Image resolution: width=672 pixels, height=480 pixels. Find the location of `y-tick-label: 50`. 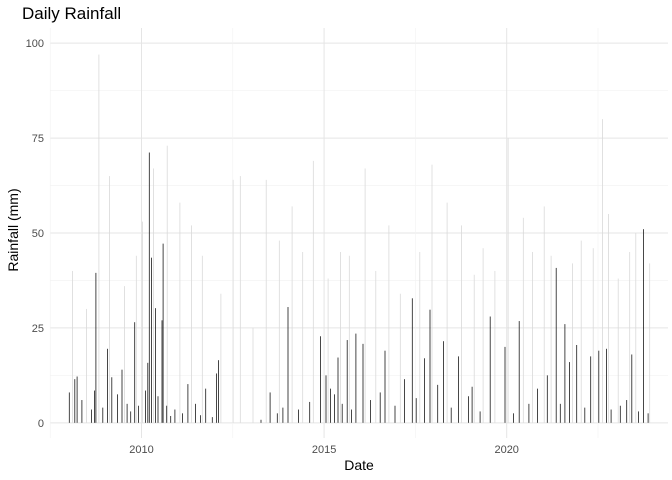

y-tick-label: 50 is located at coordinates (38, 234).